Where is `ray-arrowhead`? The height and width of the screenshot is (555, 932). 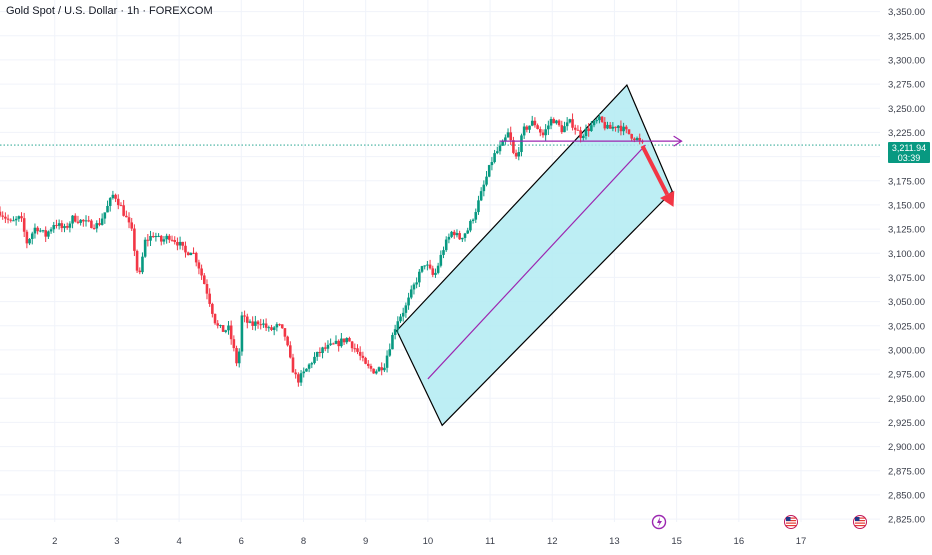
ray-arrowhead is located at coordinates (678, 141).